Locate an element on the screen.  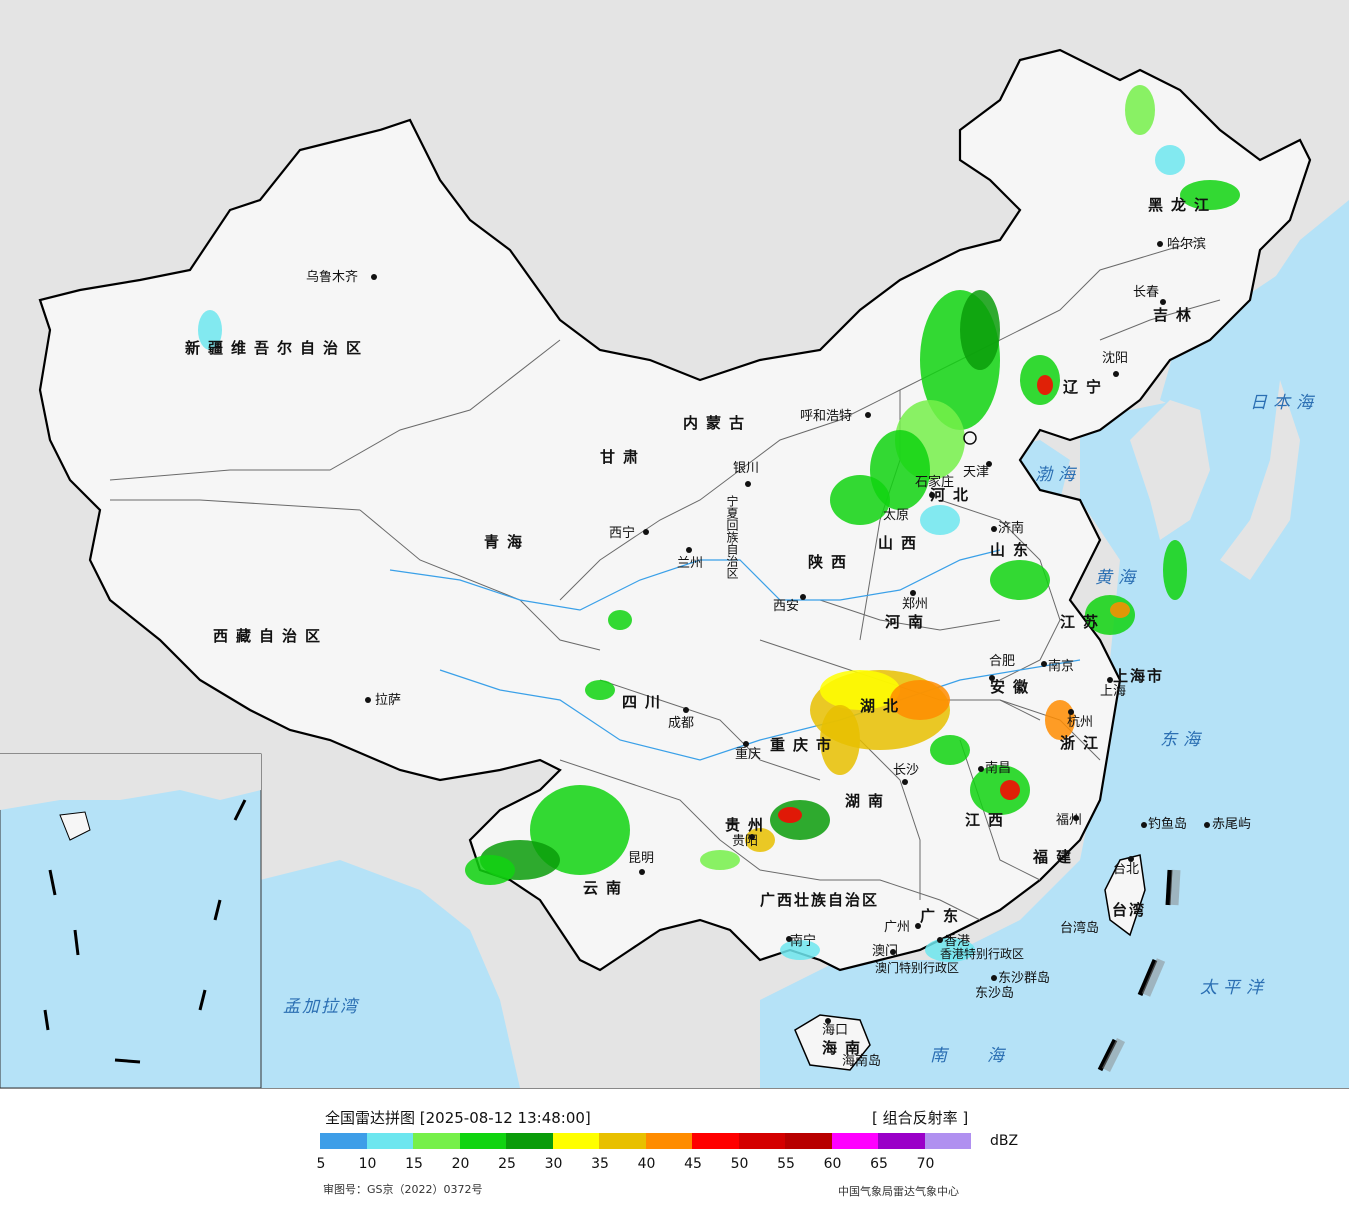
label-sichuan: 四川 is located at coordinates (645, 702).